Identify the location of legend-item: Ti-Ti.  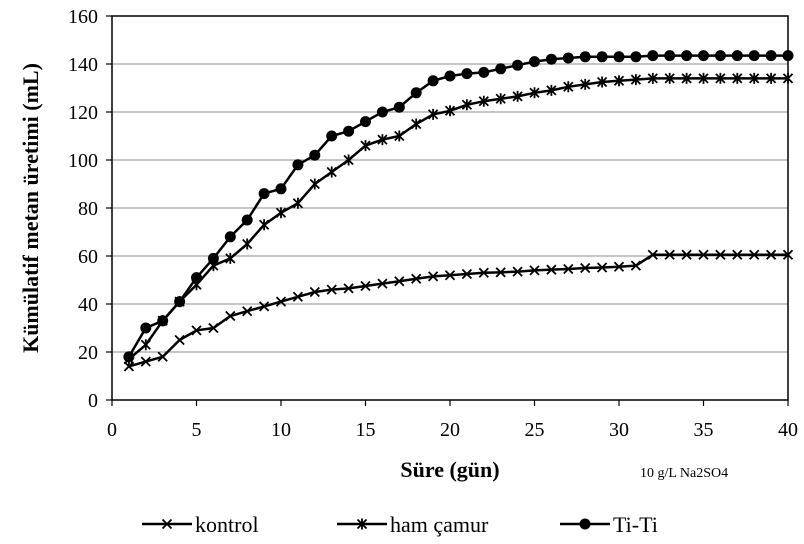
(609, 524).